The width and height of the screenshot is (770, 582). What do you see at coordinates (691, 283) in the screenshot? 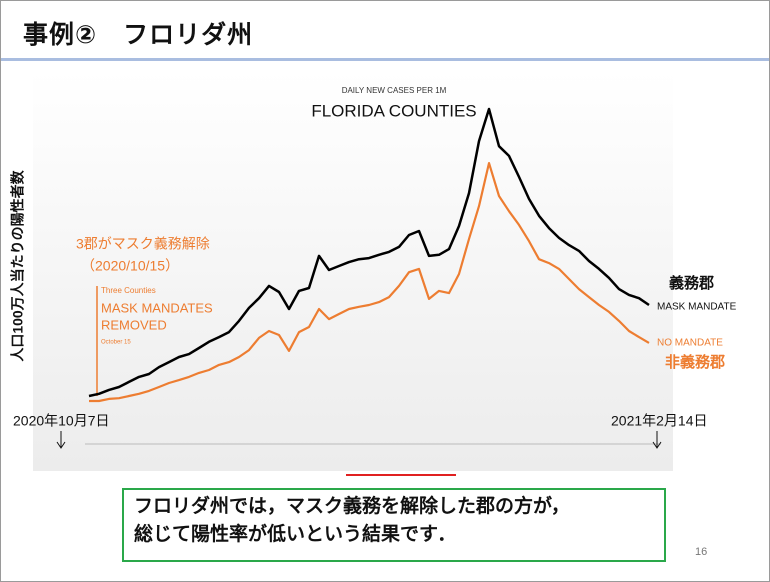
I see `annotation: 義務郡` at bounding box center [691, 283].